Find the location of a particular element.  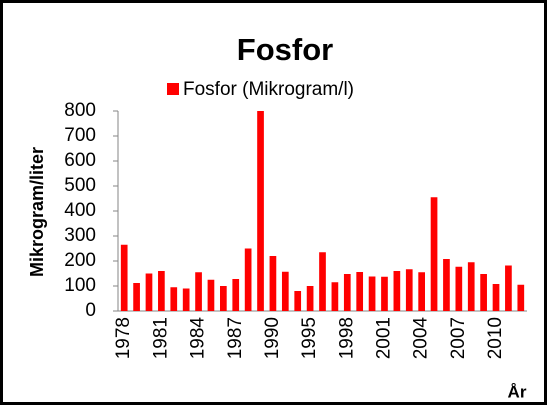

y-tick-label: 800 is located at coordinates (80, 110).